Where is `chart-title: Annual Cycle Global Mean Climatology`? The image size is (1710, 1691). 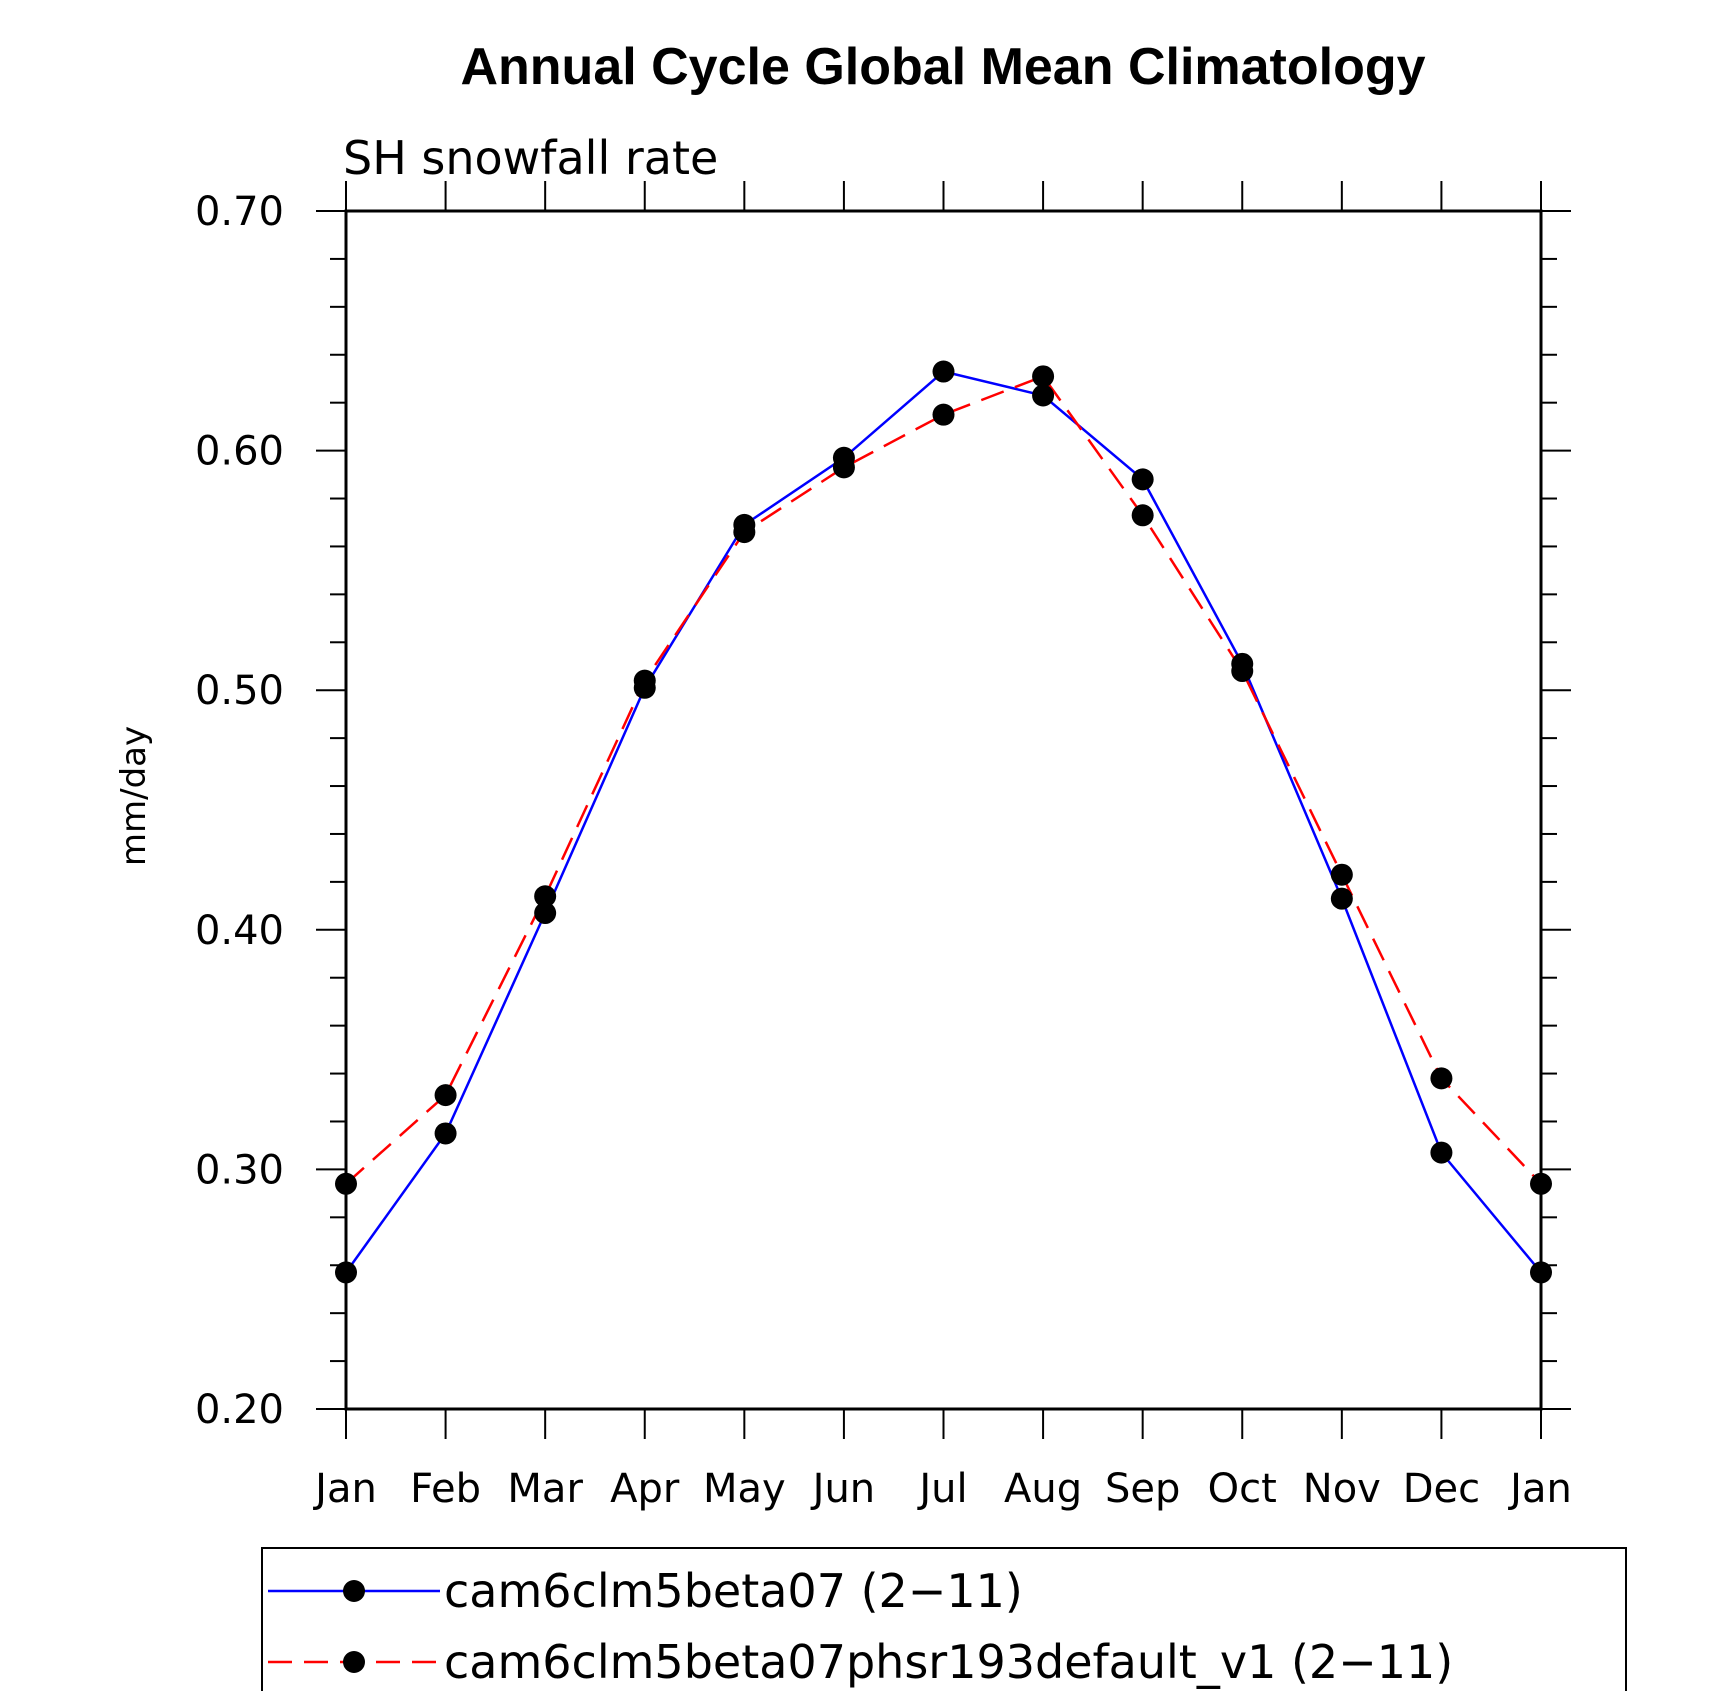
chart-title: Annual Cycle Global Mean Climatology is located at coordinates (942, 67).